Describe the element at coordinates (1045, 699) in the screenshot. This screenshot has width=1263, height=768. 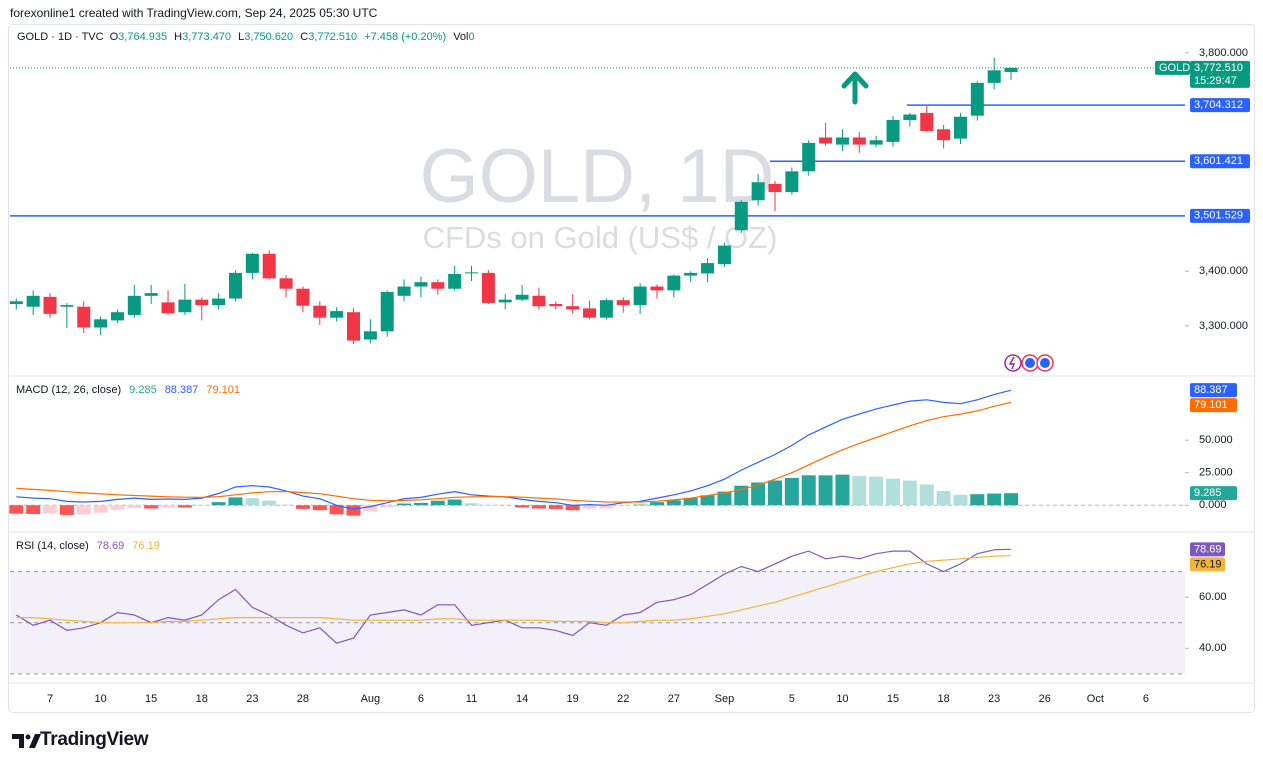
I see `x-tick-label: 26` at that location.